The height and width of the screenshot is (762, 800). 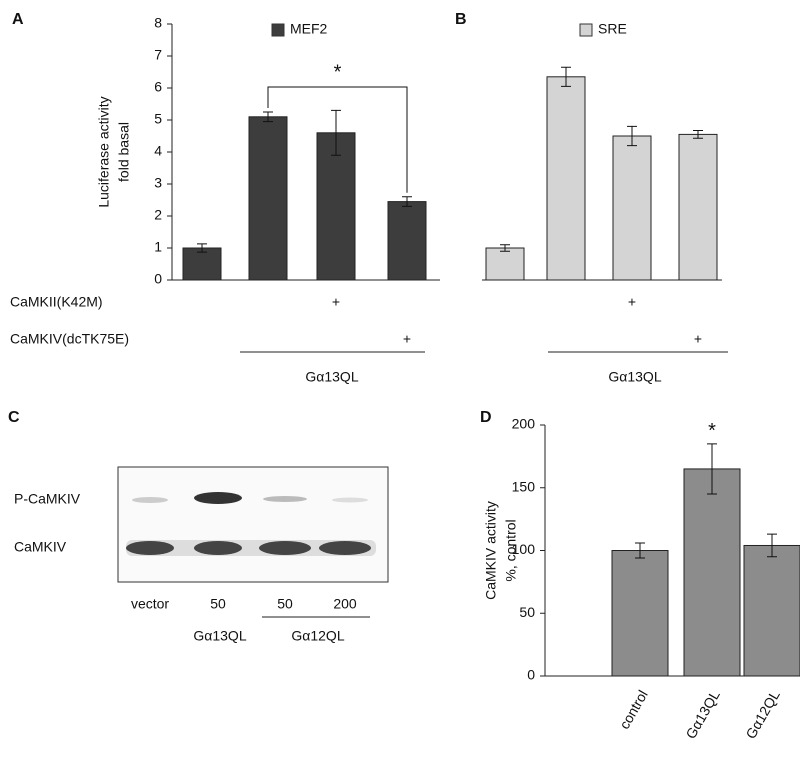 What do you see at coordinates (158, 119) in the screenshot?
I see `y-tick-label: 5` at bounding box center [158, 119].